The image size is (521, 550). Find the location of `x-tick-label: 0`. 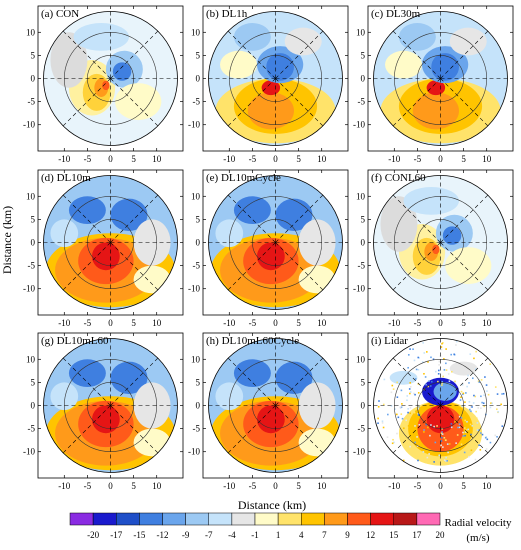

x-tick-label: 0 is located at coordinates (275, 323).